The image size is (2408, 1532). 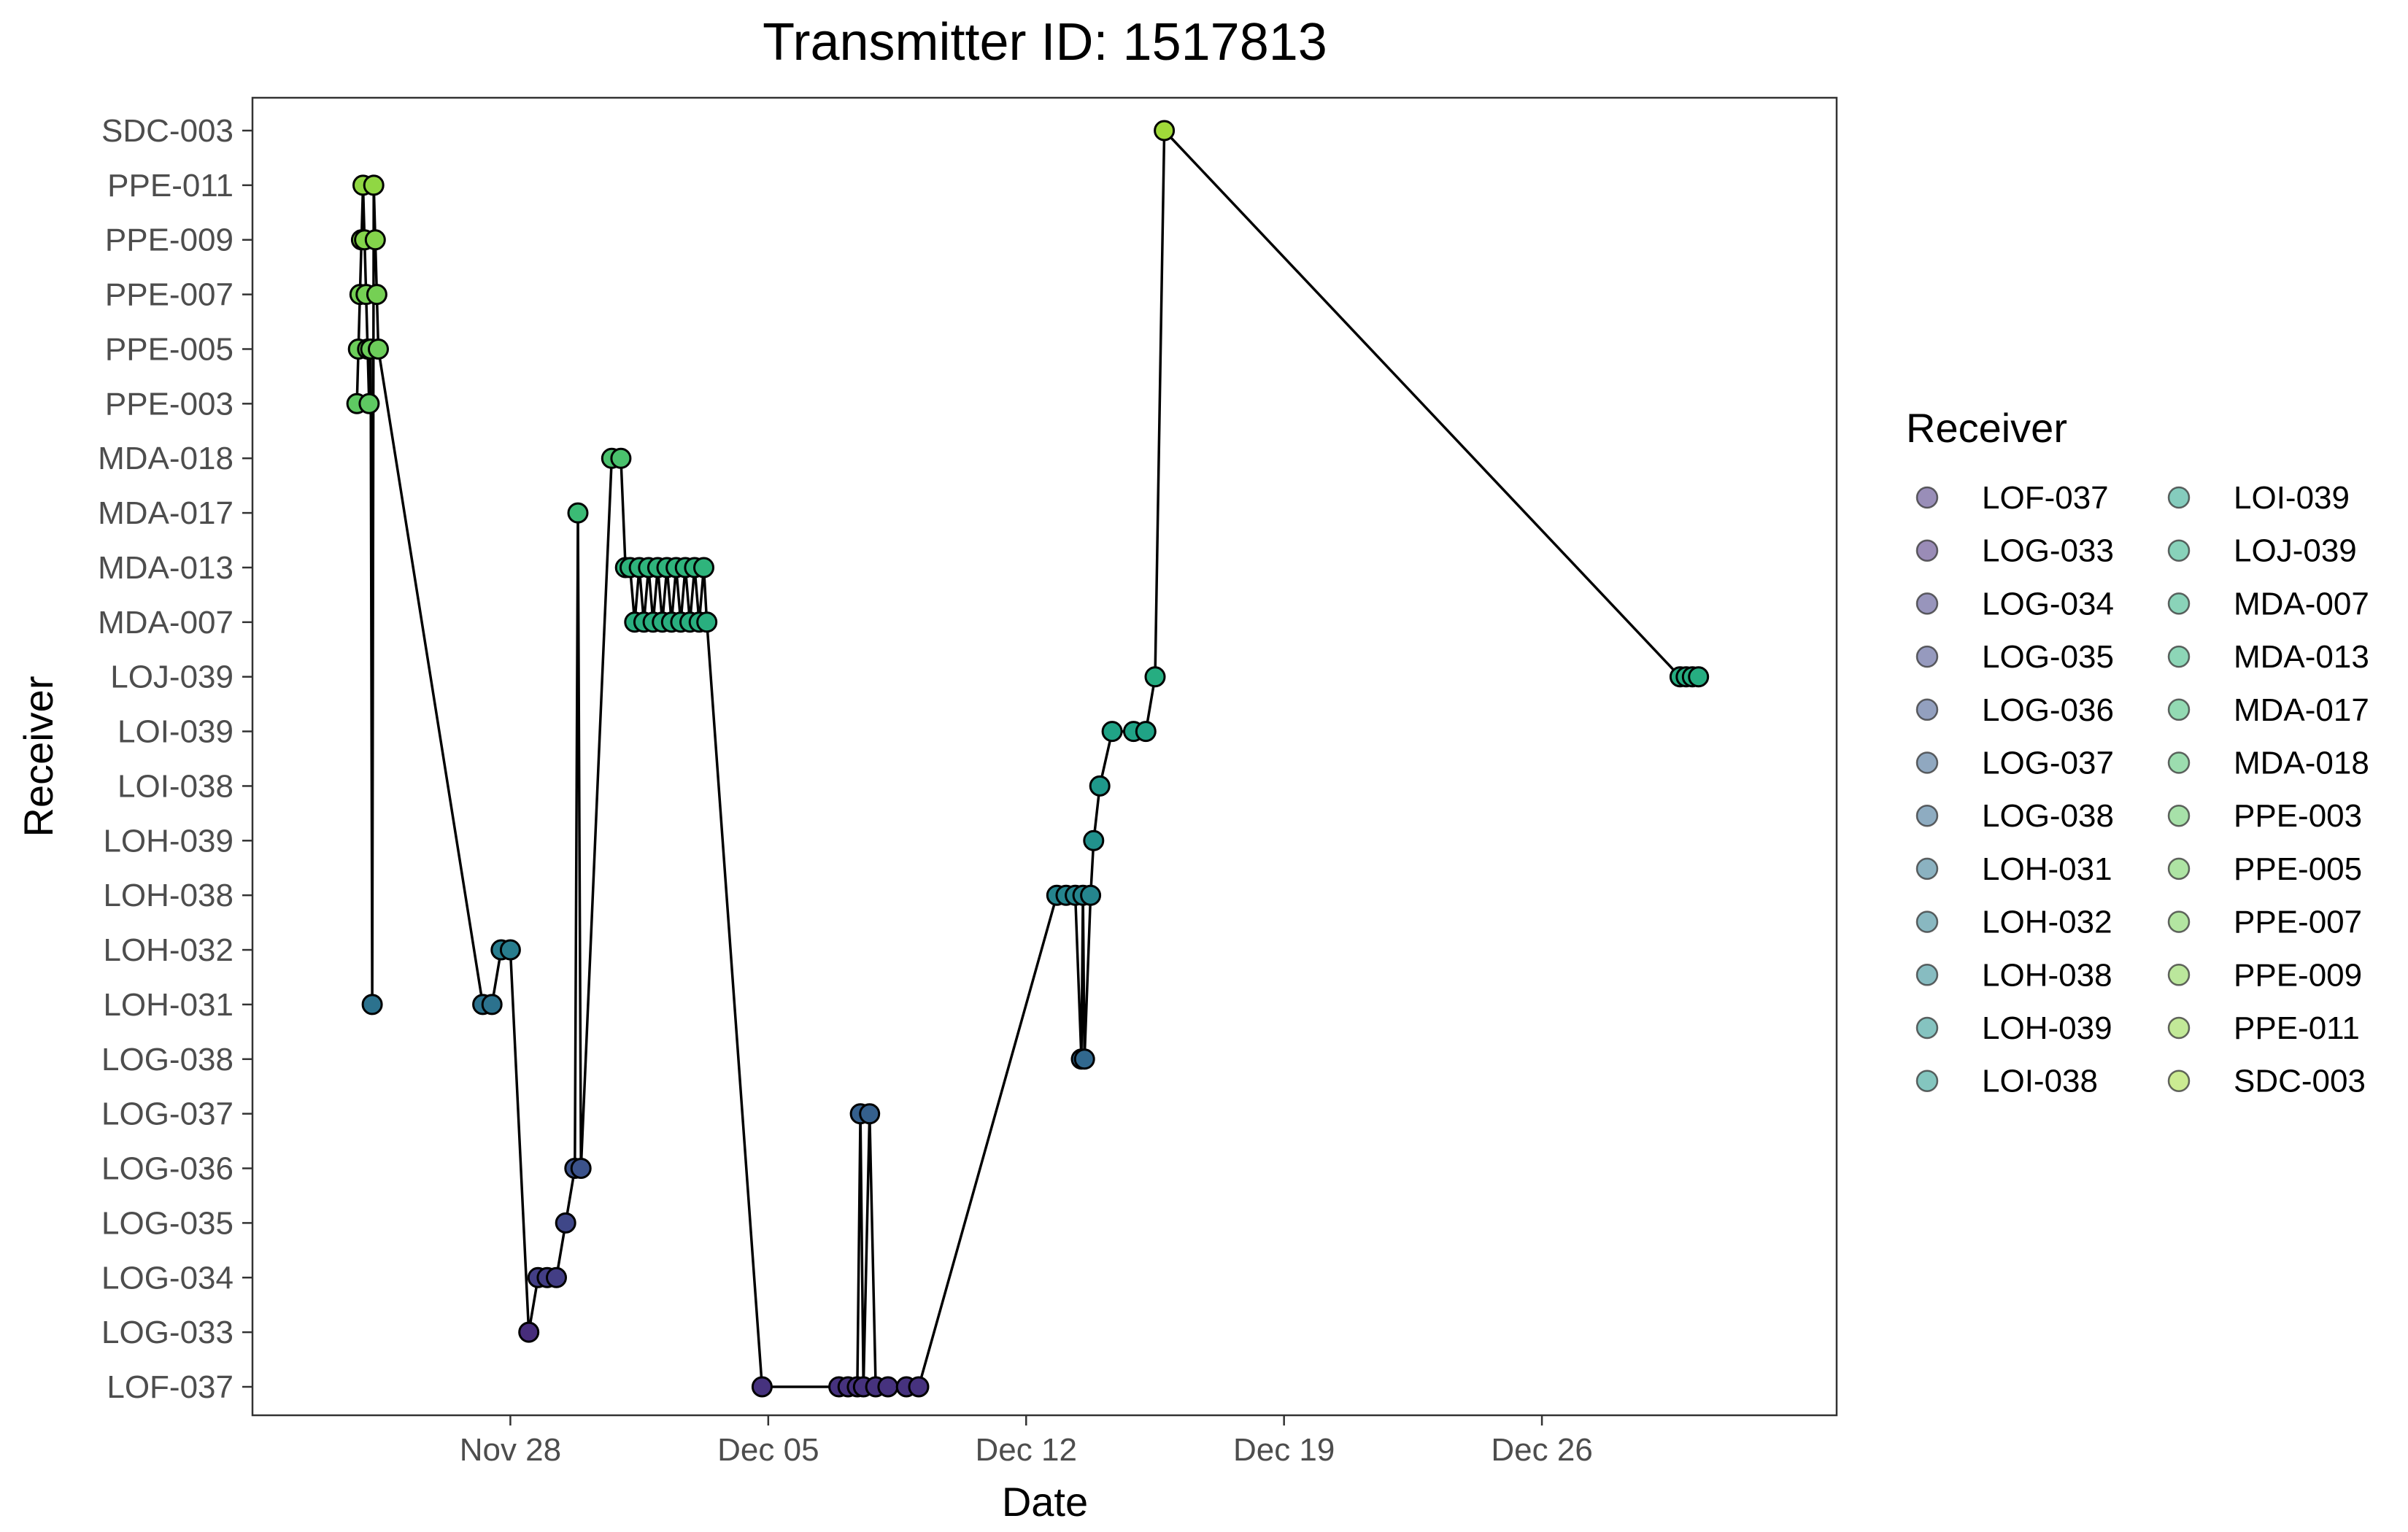 I want to click on x-tick-label: Dec 05, so click(x=768, y=1450).